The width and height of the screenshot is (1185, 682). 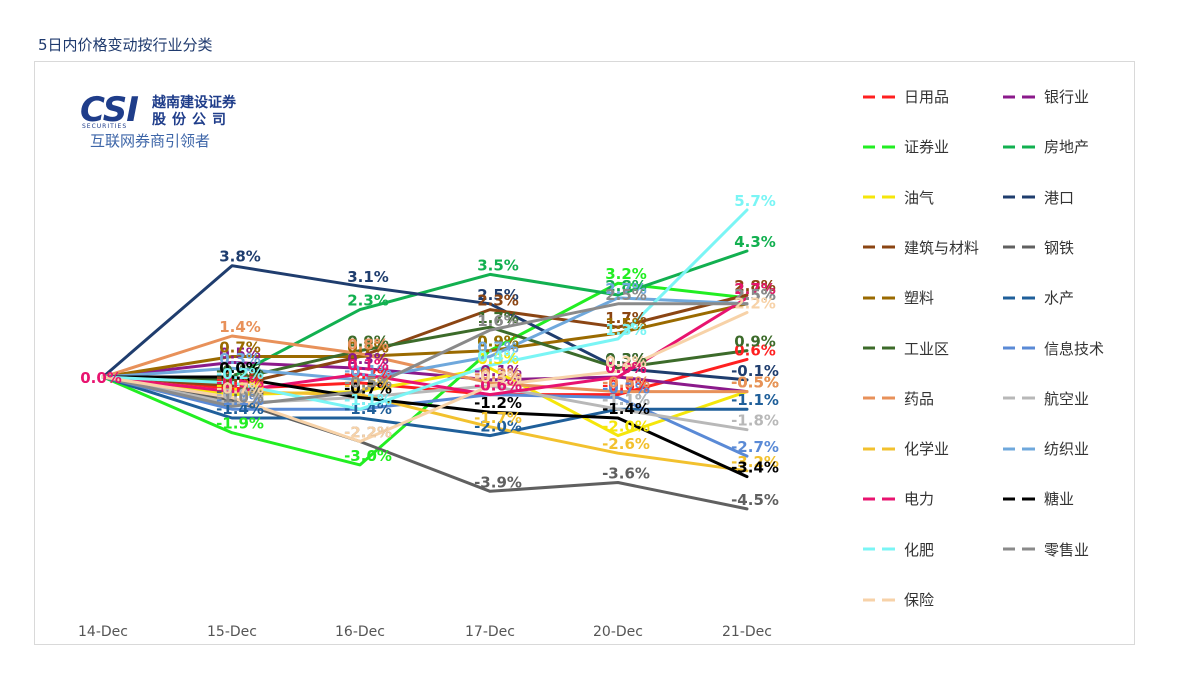 I want to click on data-label: -2.2%, so click(x=368, y=432).